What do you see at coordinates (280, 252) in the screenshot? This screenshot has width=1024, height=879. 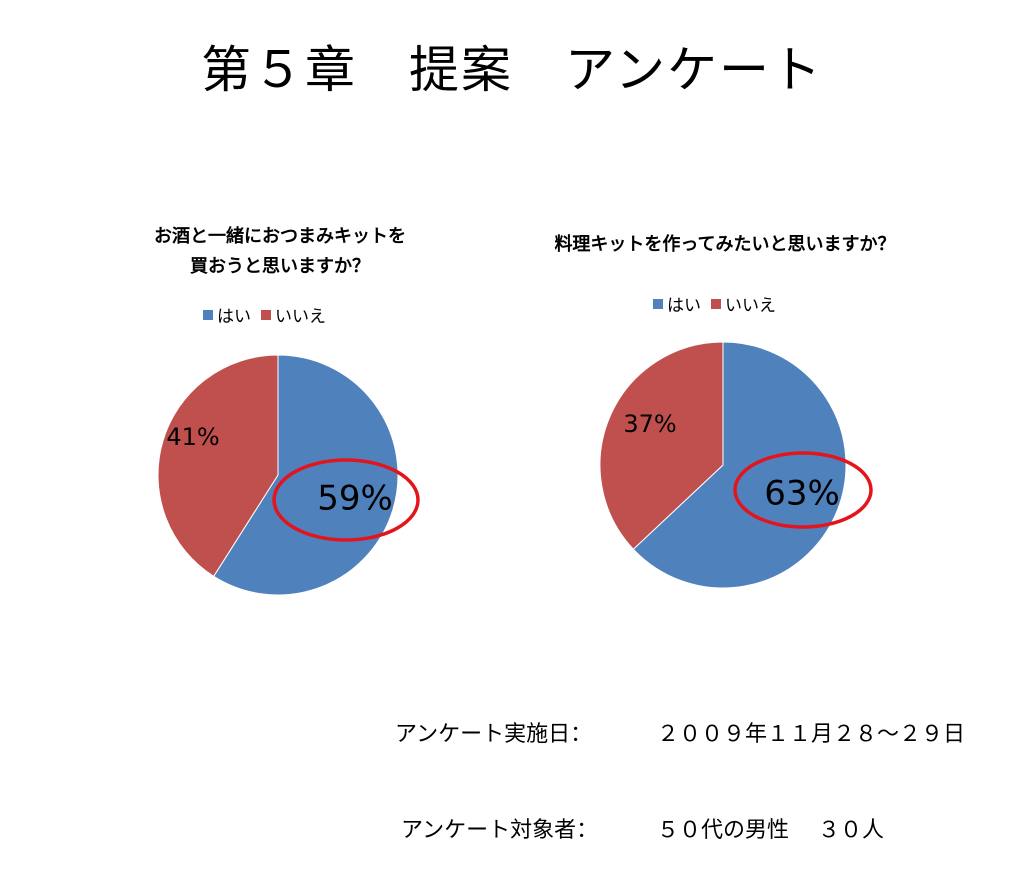 I see `chart-1-title: お酒と一緒におつまみキットを 買おうと思いますか？` at bounding box center [280, 252].